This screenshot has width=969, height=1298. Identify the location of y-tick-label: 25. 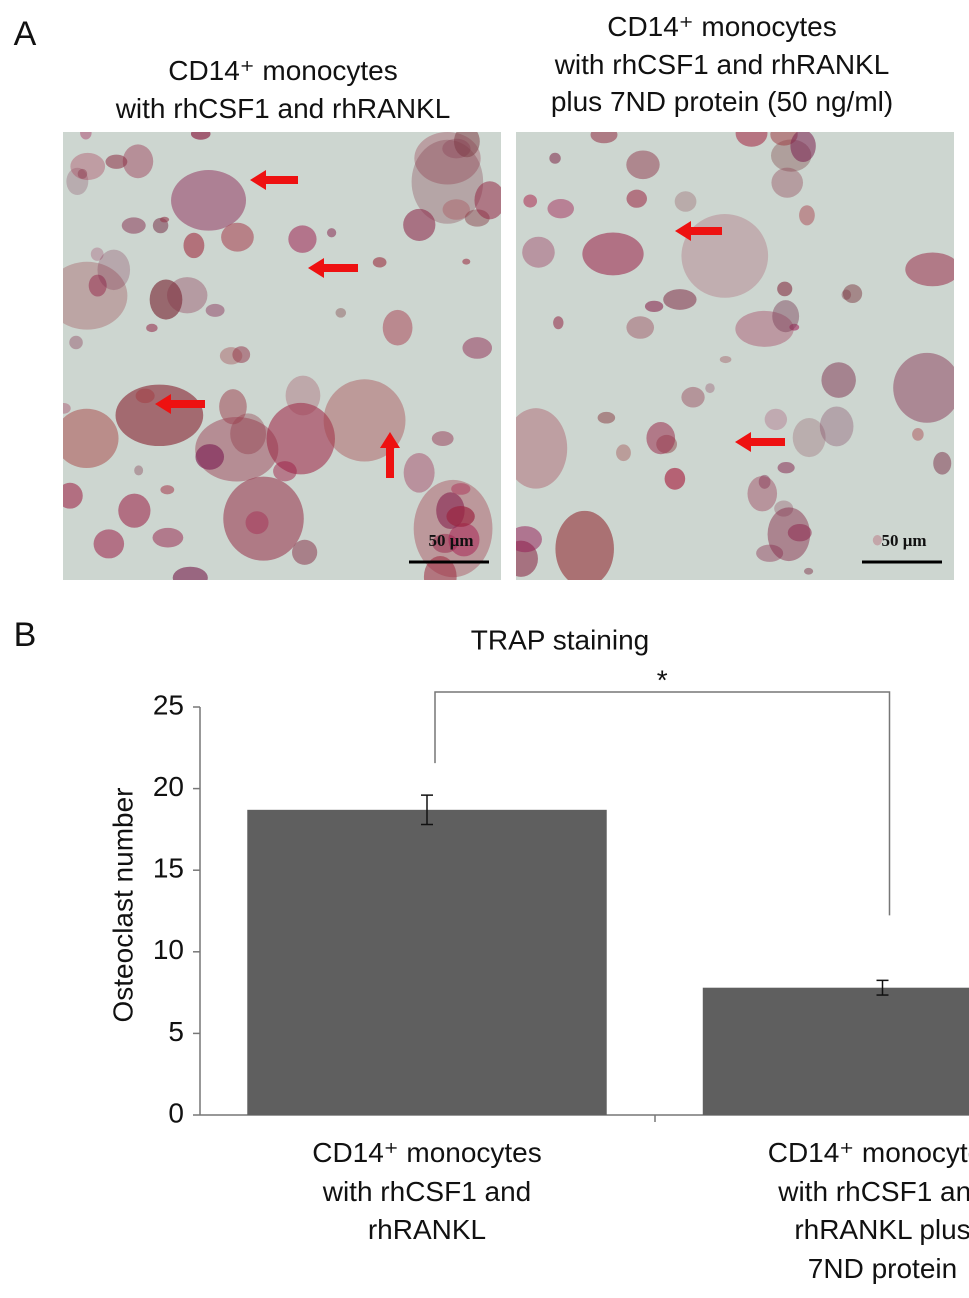
(168, 704).